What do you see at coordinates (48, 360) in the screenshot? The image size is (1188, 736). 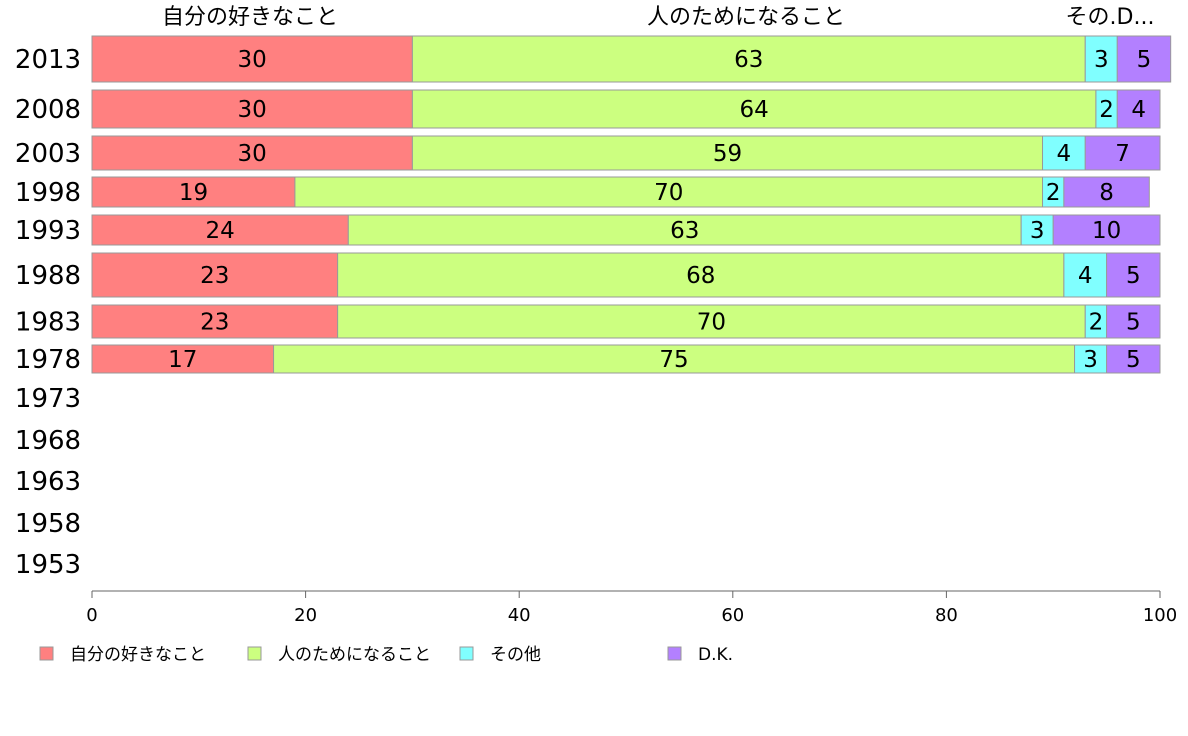 I see `y-label-1978: 1978` at bounding box center [48, 360].